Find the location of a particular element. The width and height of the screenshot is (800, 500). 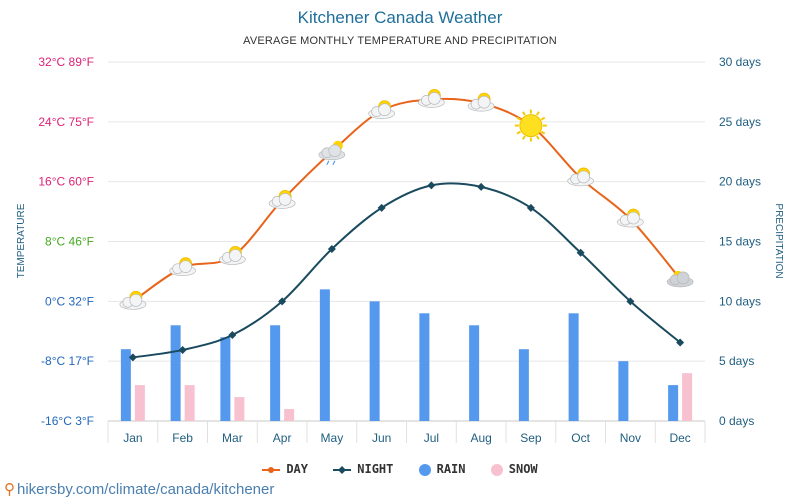

legend-label-snow: SNOW is located at coordinates (523, 469).